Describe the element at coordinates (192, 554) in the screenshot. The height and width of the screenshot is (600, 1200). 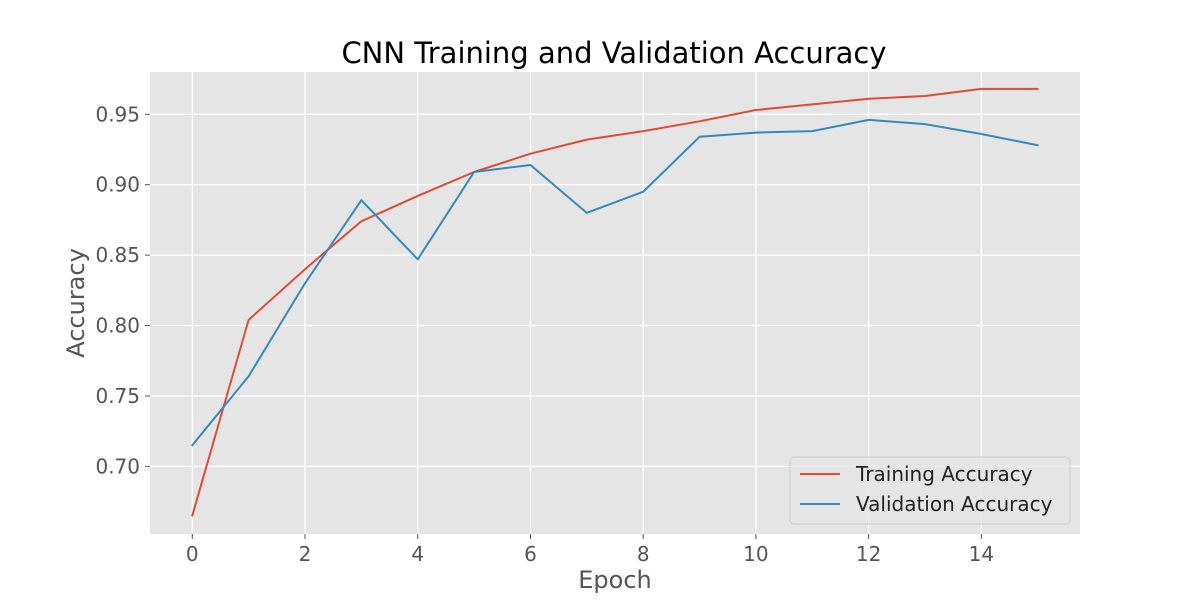
I see `x-tick-label: 0` at that location.